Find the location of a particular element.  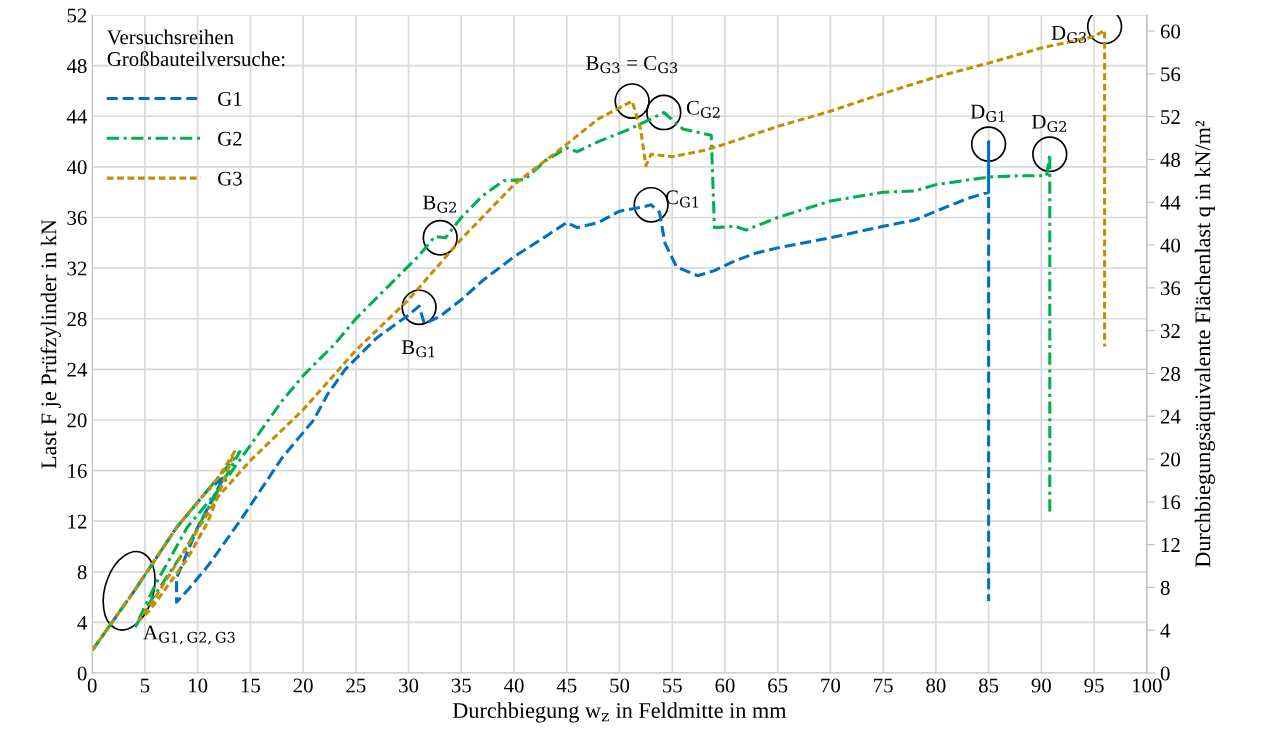

x-tick-label: 50 is located at coordinates (620, 685).